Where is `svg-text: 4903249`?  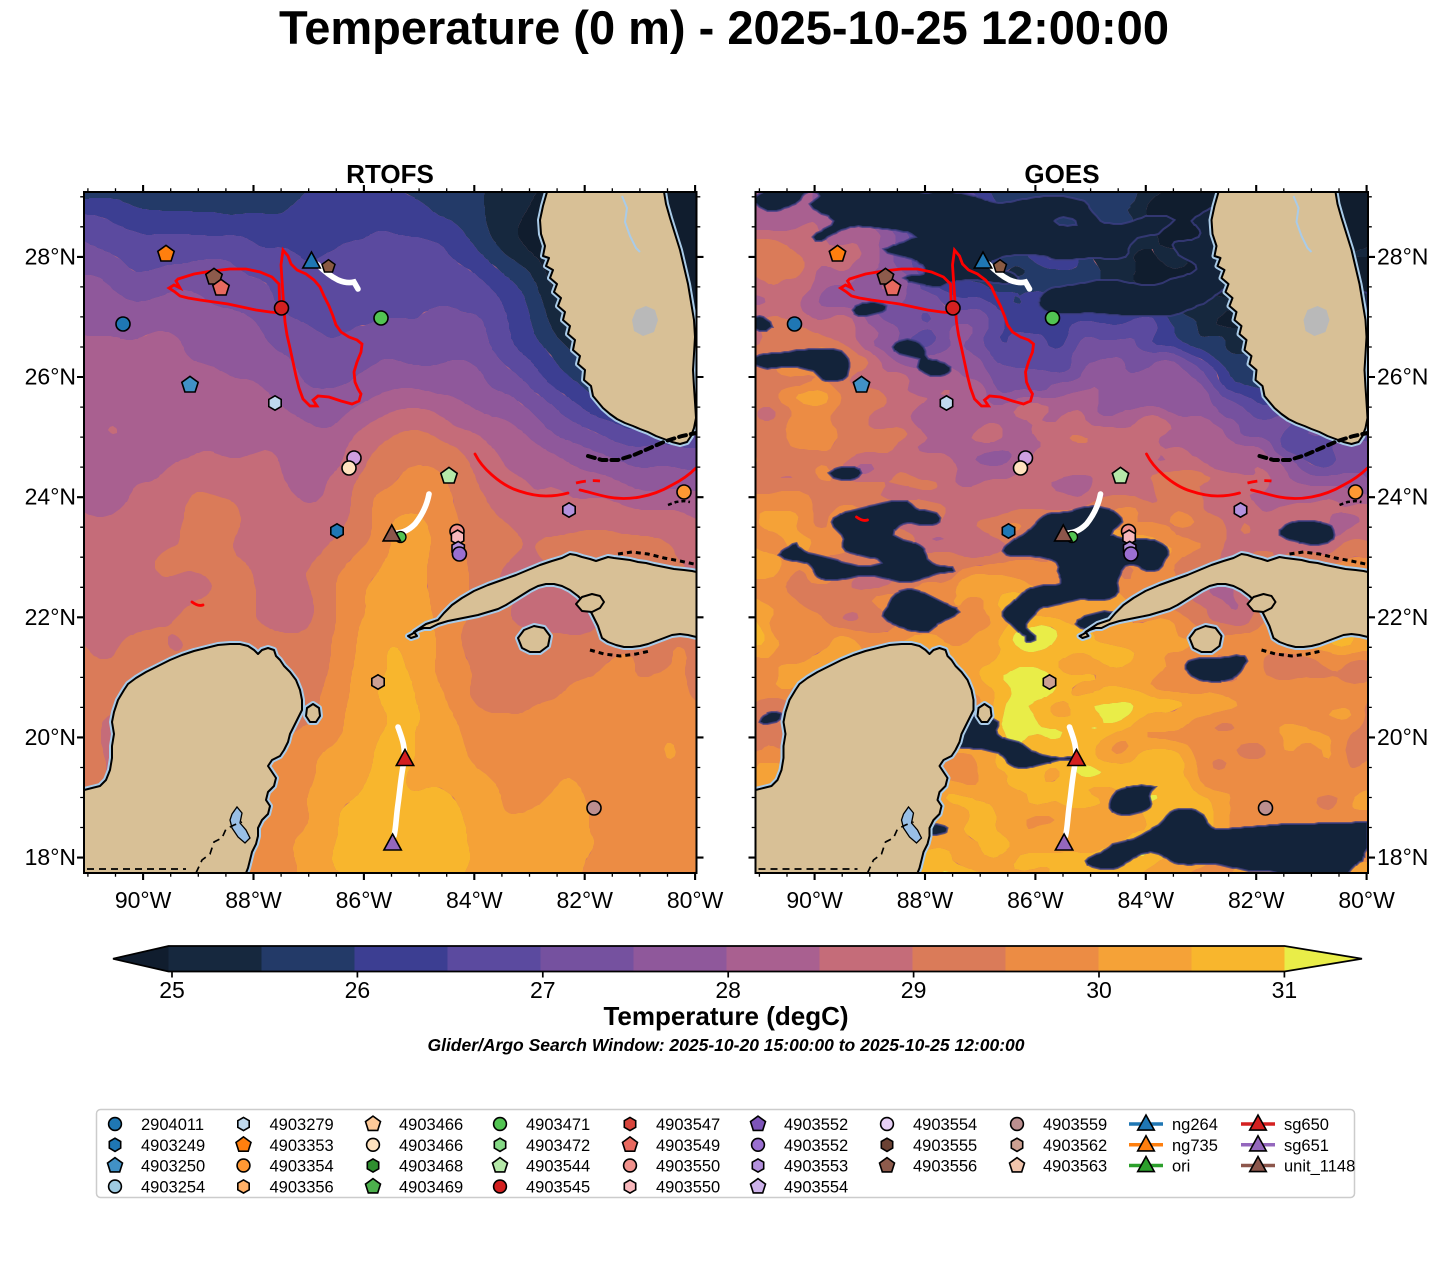 svg-text: 4903249 is located at coordinates (173, 1146).